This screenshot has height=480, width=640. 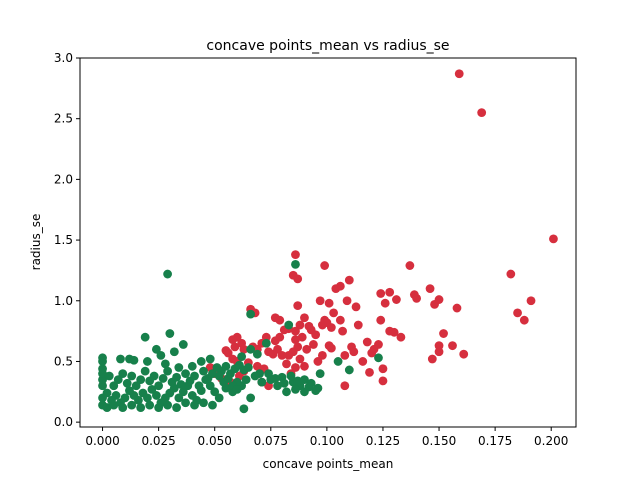 I want to click on y-tick-label: 3.0, so click(x=63, y=58).